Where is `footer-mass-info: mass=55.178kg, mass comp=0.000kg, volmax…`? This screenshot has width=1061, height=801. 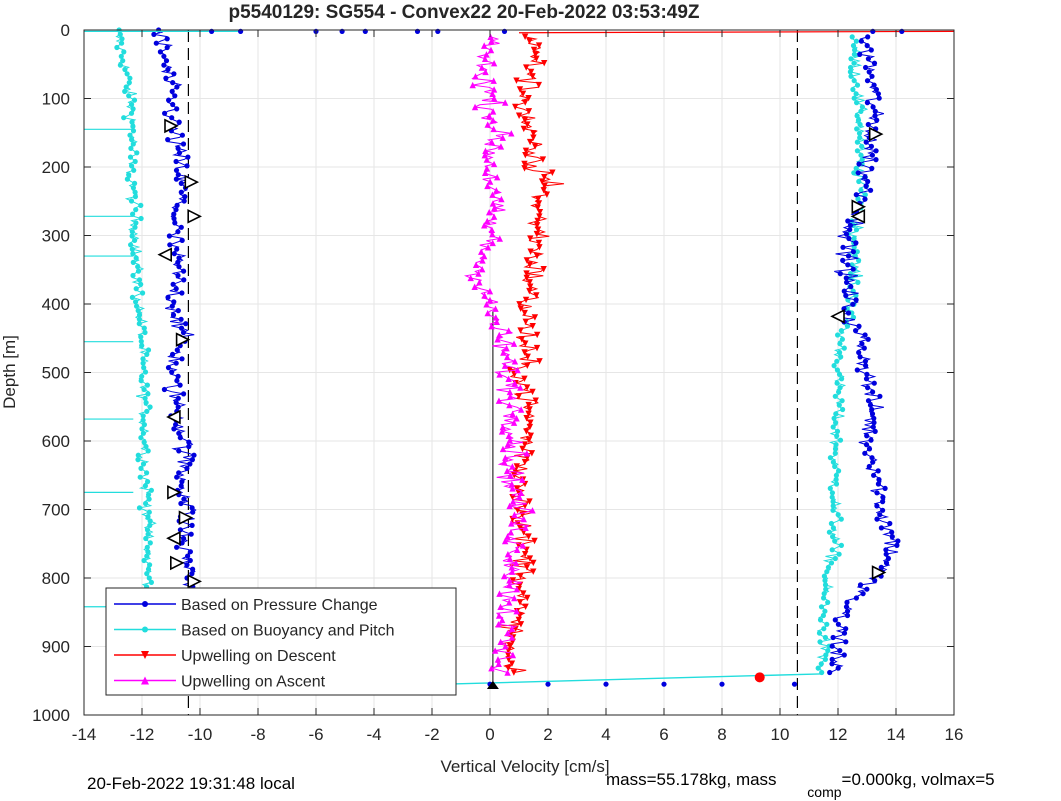
footer-mass-info: mass=55.178kg, mass comp=0.000kg, volmax… is located at coordinates (800, 785).